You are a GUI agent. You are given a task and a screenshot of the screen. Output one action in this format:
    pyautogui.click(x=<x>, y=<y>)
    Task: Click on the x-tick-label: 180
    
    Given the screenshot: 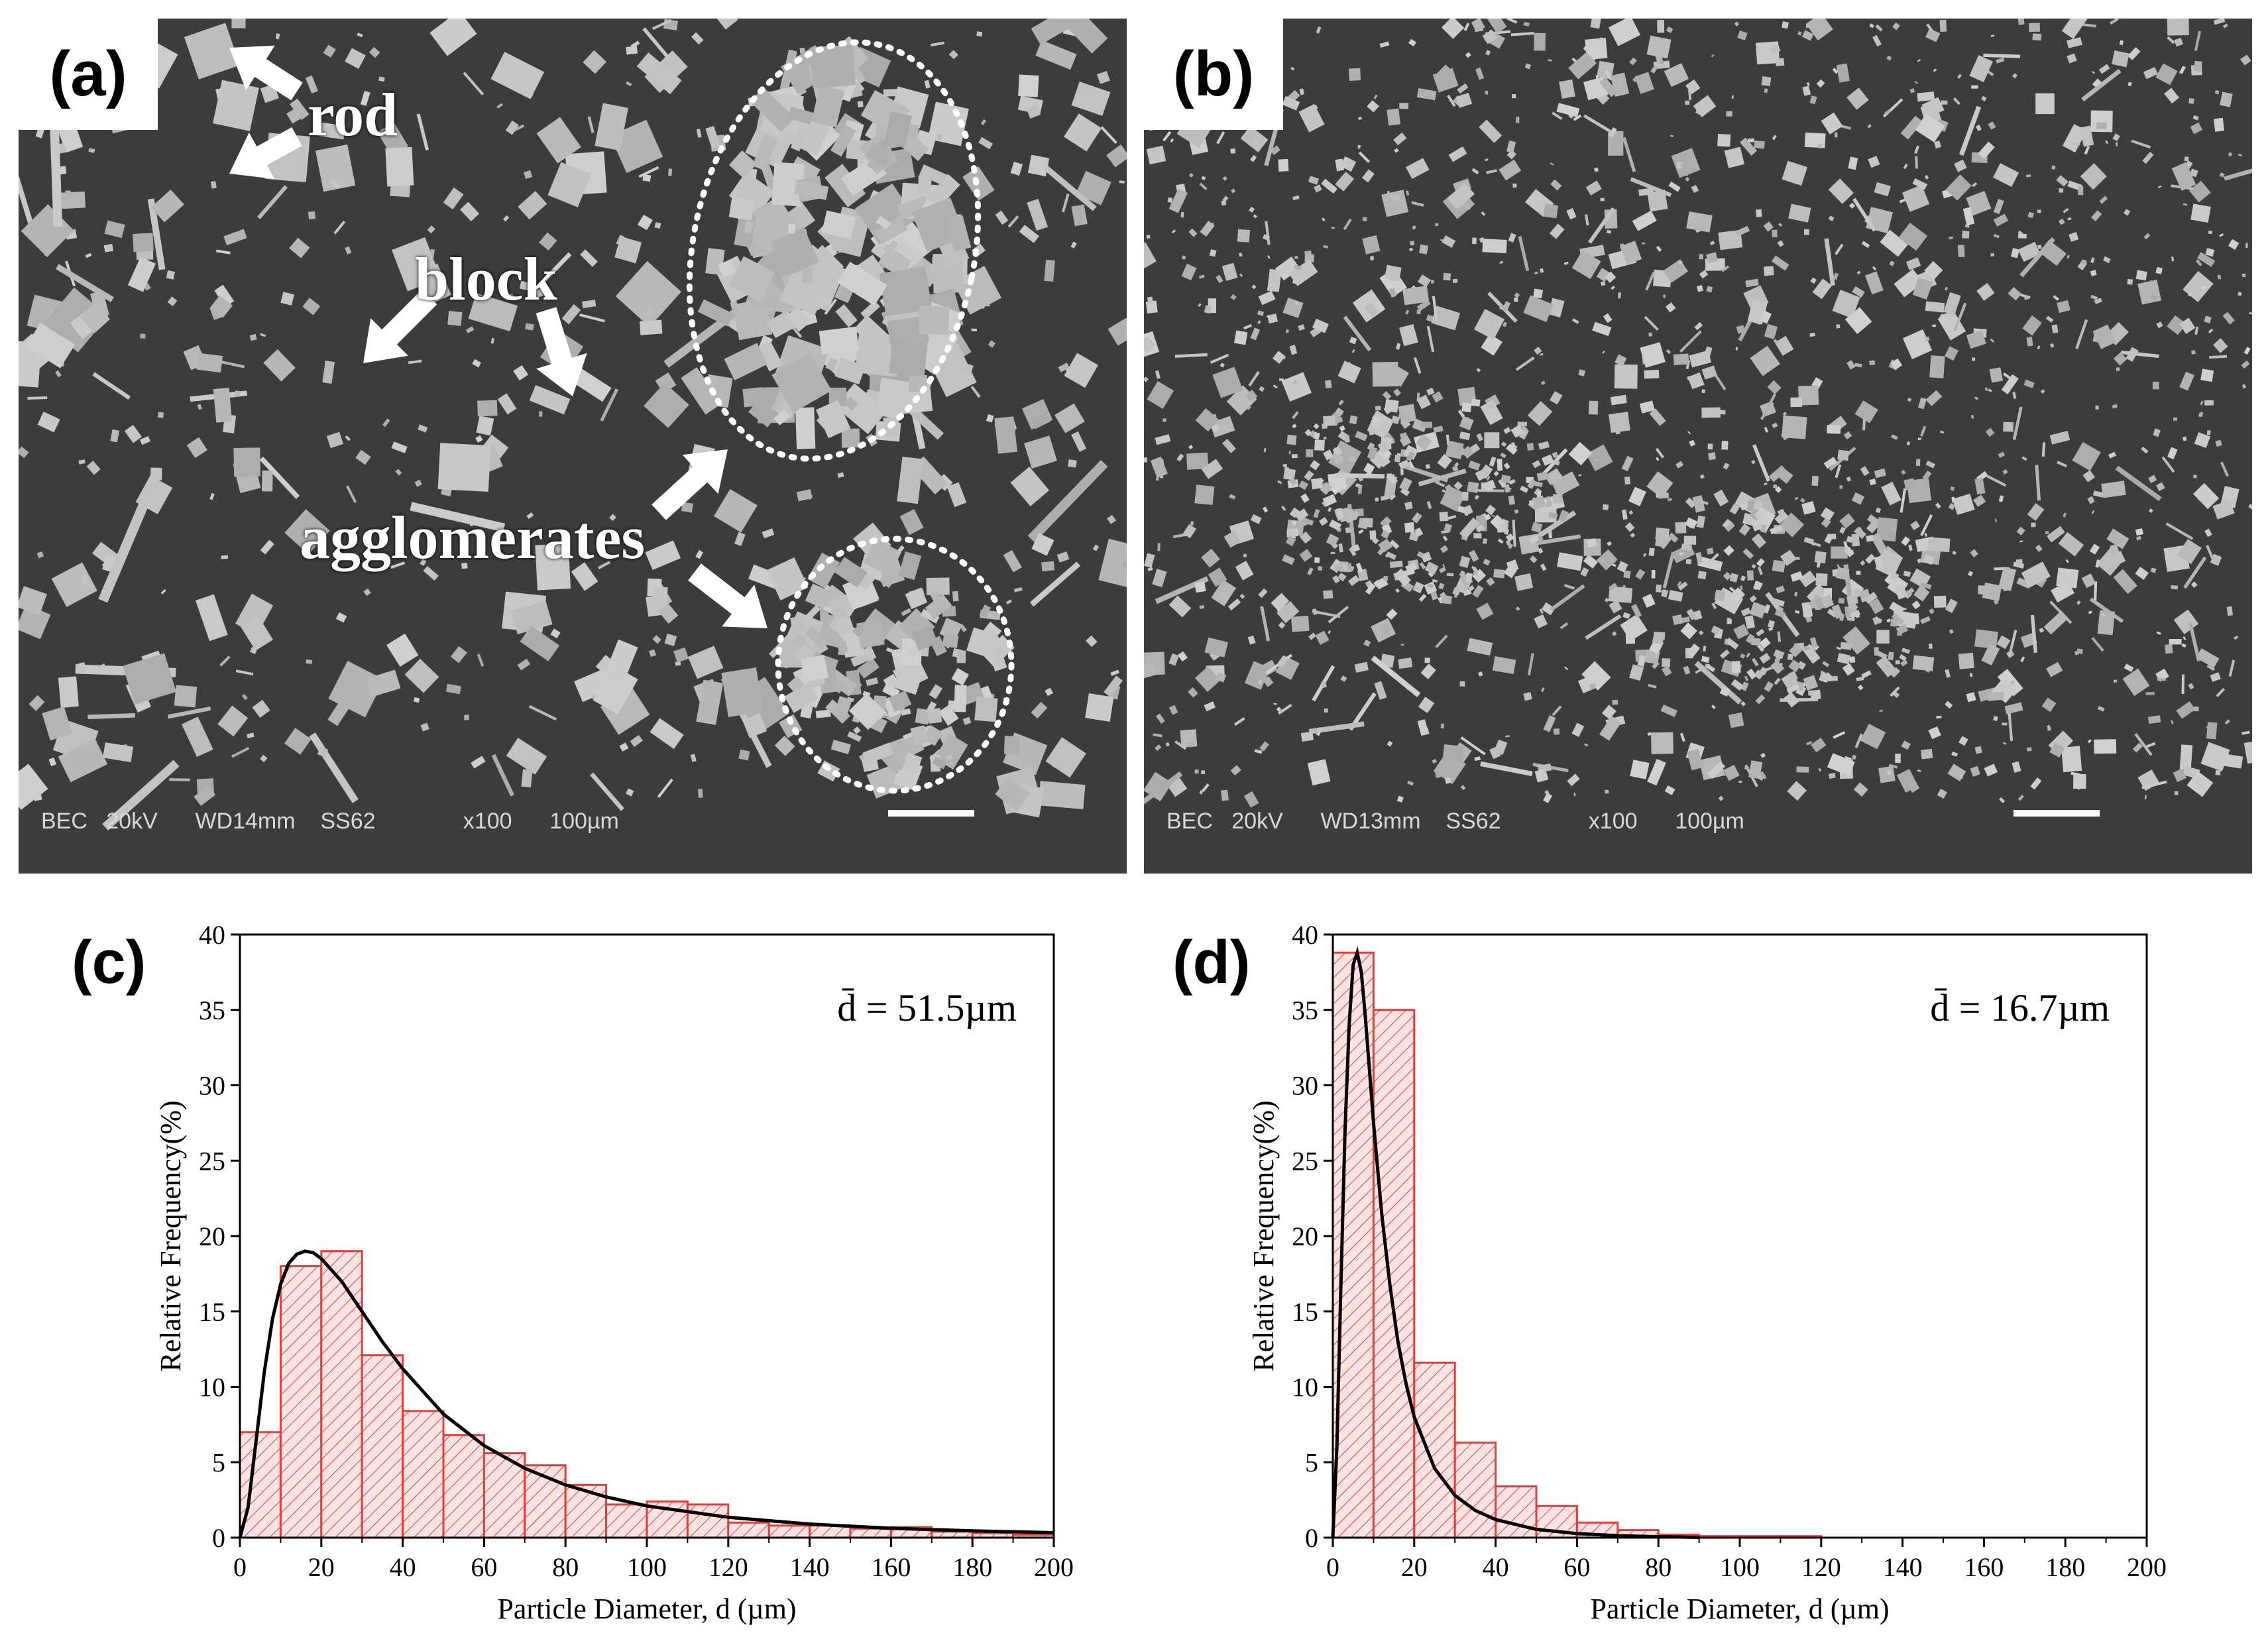 What is the action you would take?
    pyautogui.click(x=972, y=1567)
    